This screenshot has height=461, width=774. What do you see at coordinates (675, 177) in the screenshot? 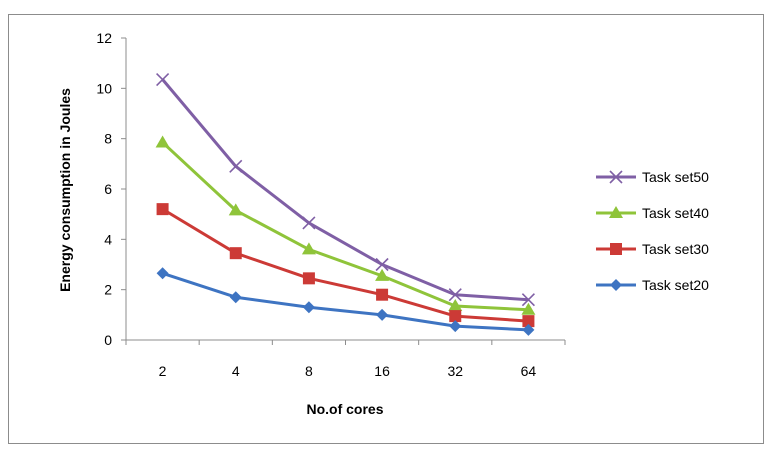
I see `legend-label: Task set50` at bounding box center [675, 177].